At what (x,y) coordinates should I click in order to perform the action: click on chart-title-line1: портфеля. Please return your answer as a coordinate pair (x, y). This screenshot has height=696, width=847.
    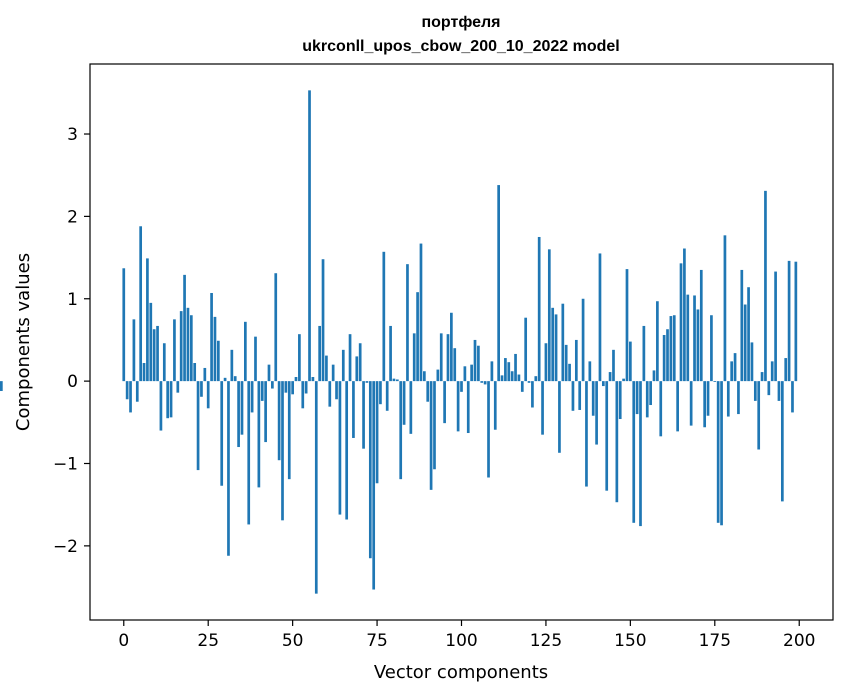
    Looking at the image, I should click on (460, 22).